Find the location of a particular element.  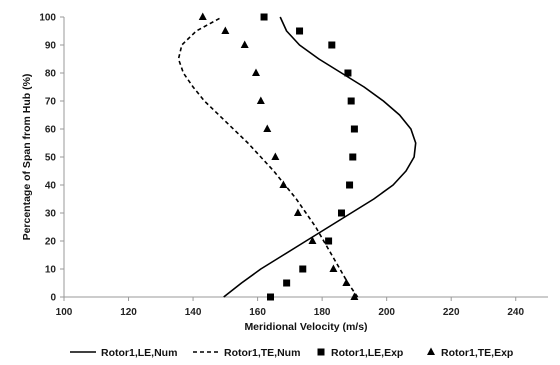

legend-label: Rotor1,LE,Exp is located at coordinates (367, 353).